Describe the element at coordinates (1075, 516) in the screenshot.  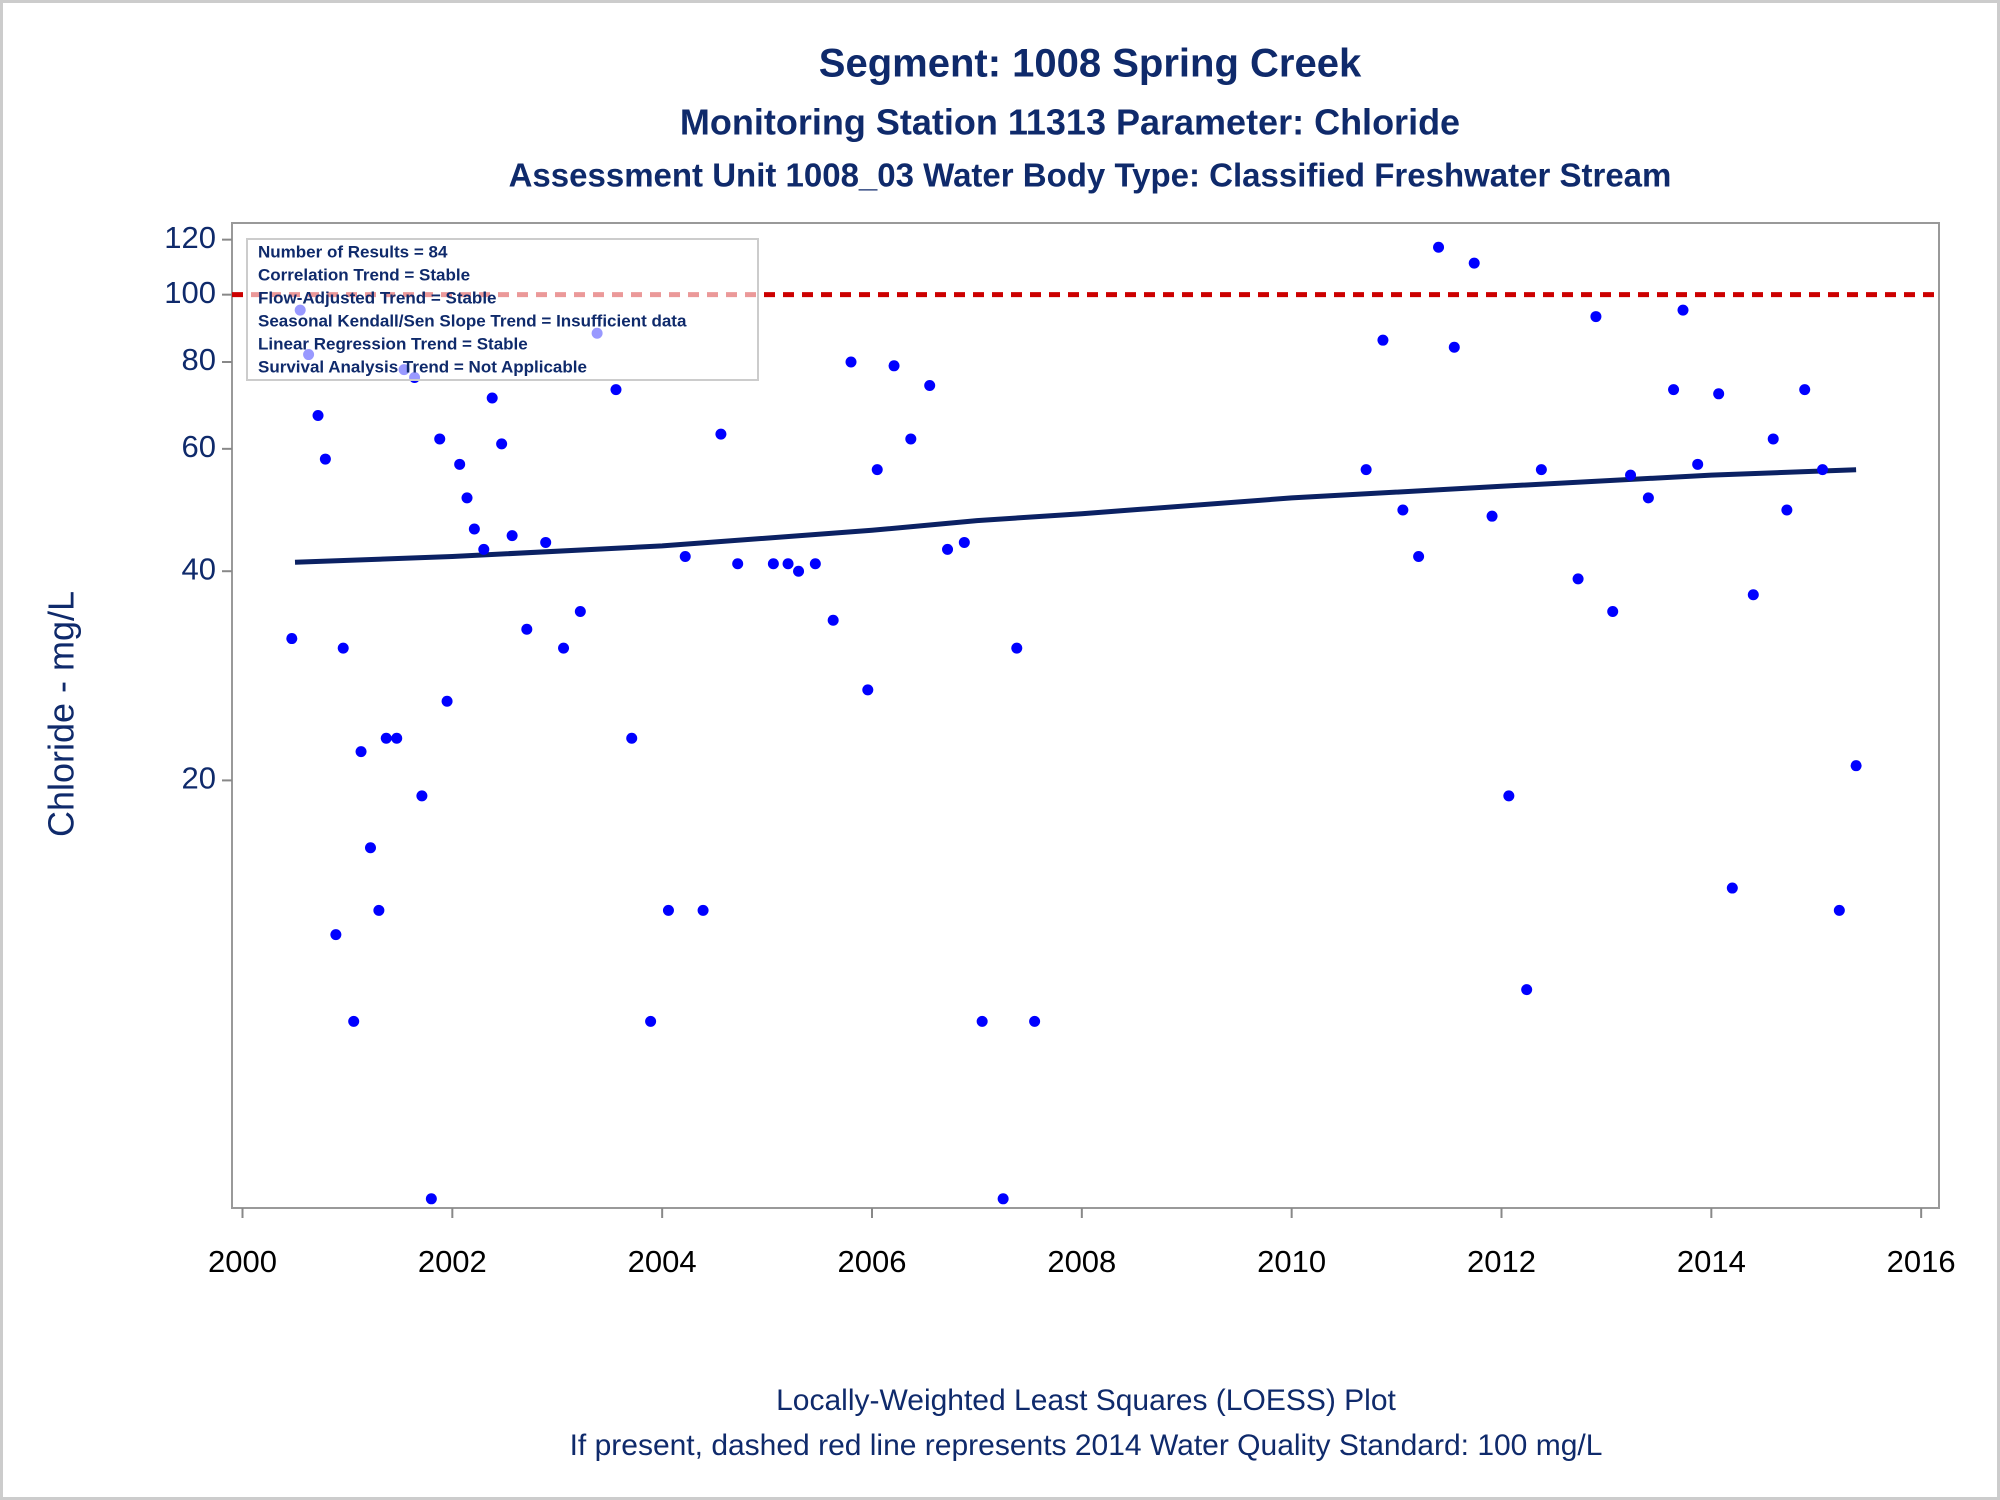
I see `loess-line` at that location.